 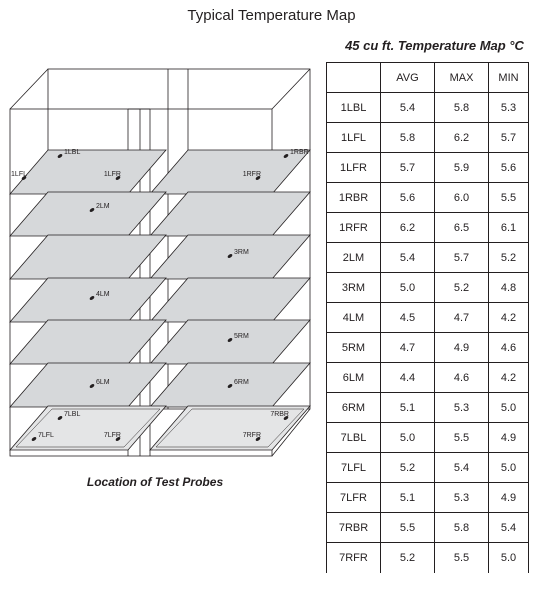 I want to click on probe-7rbr: 7RBR, so click(x=279, y=415).